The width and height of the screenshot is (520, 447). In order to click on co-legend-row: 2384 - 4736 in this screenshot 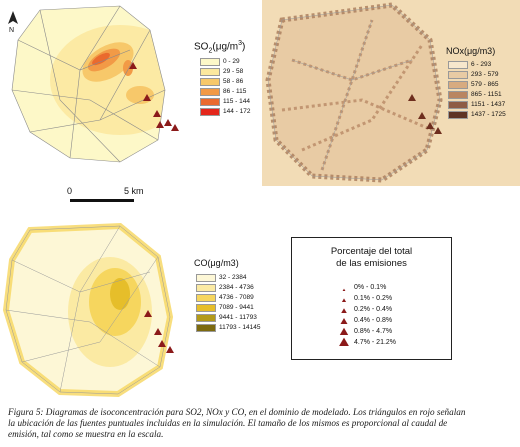, I will do `click(225, 287)`.